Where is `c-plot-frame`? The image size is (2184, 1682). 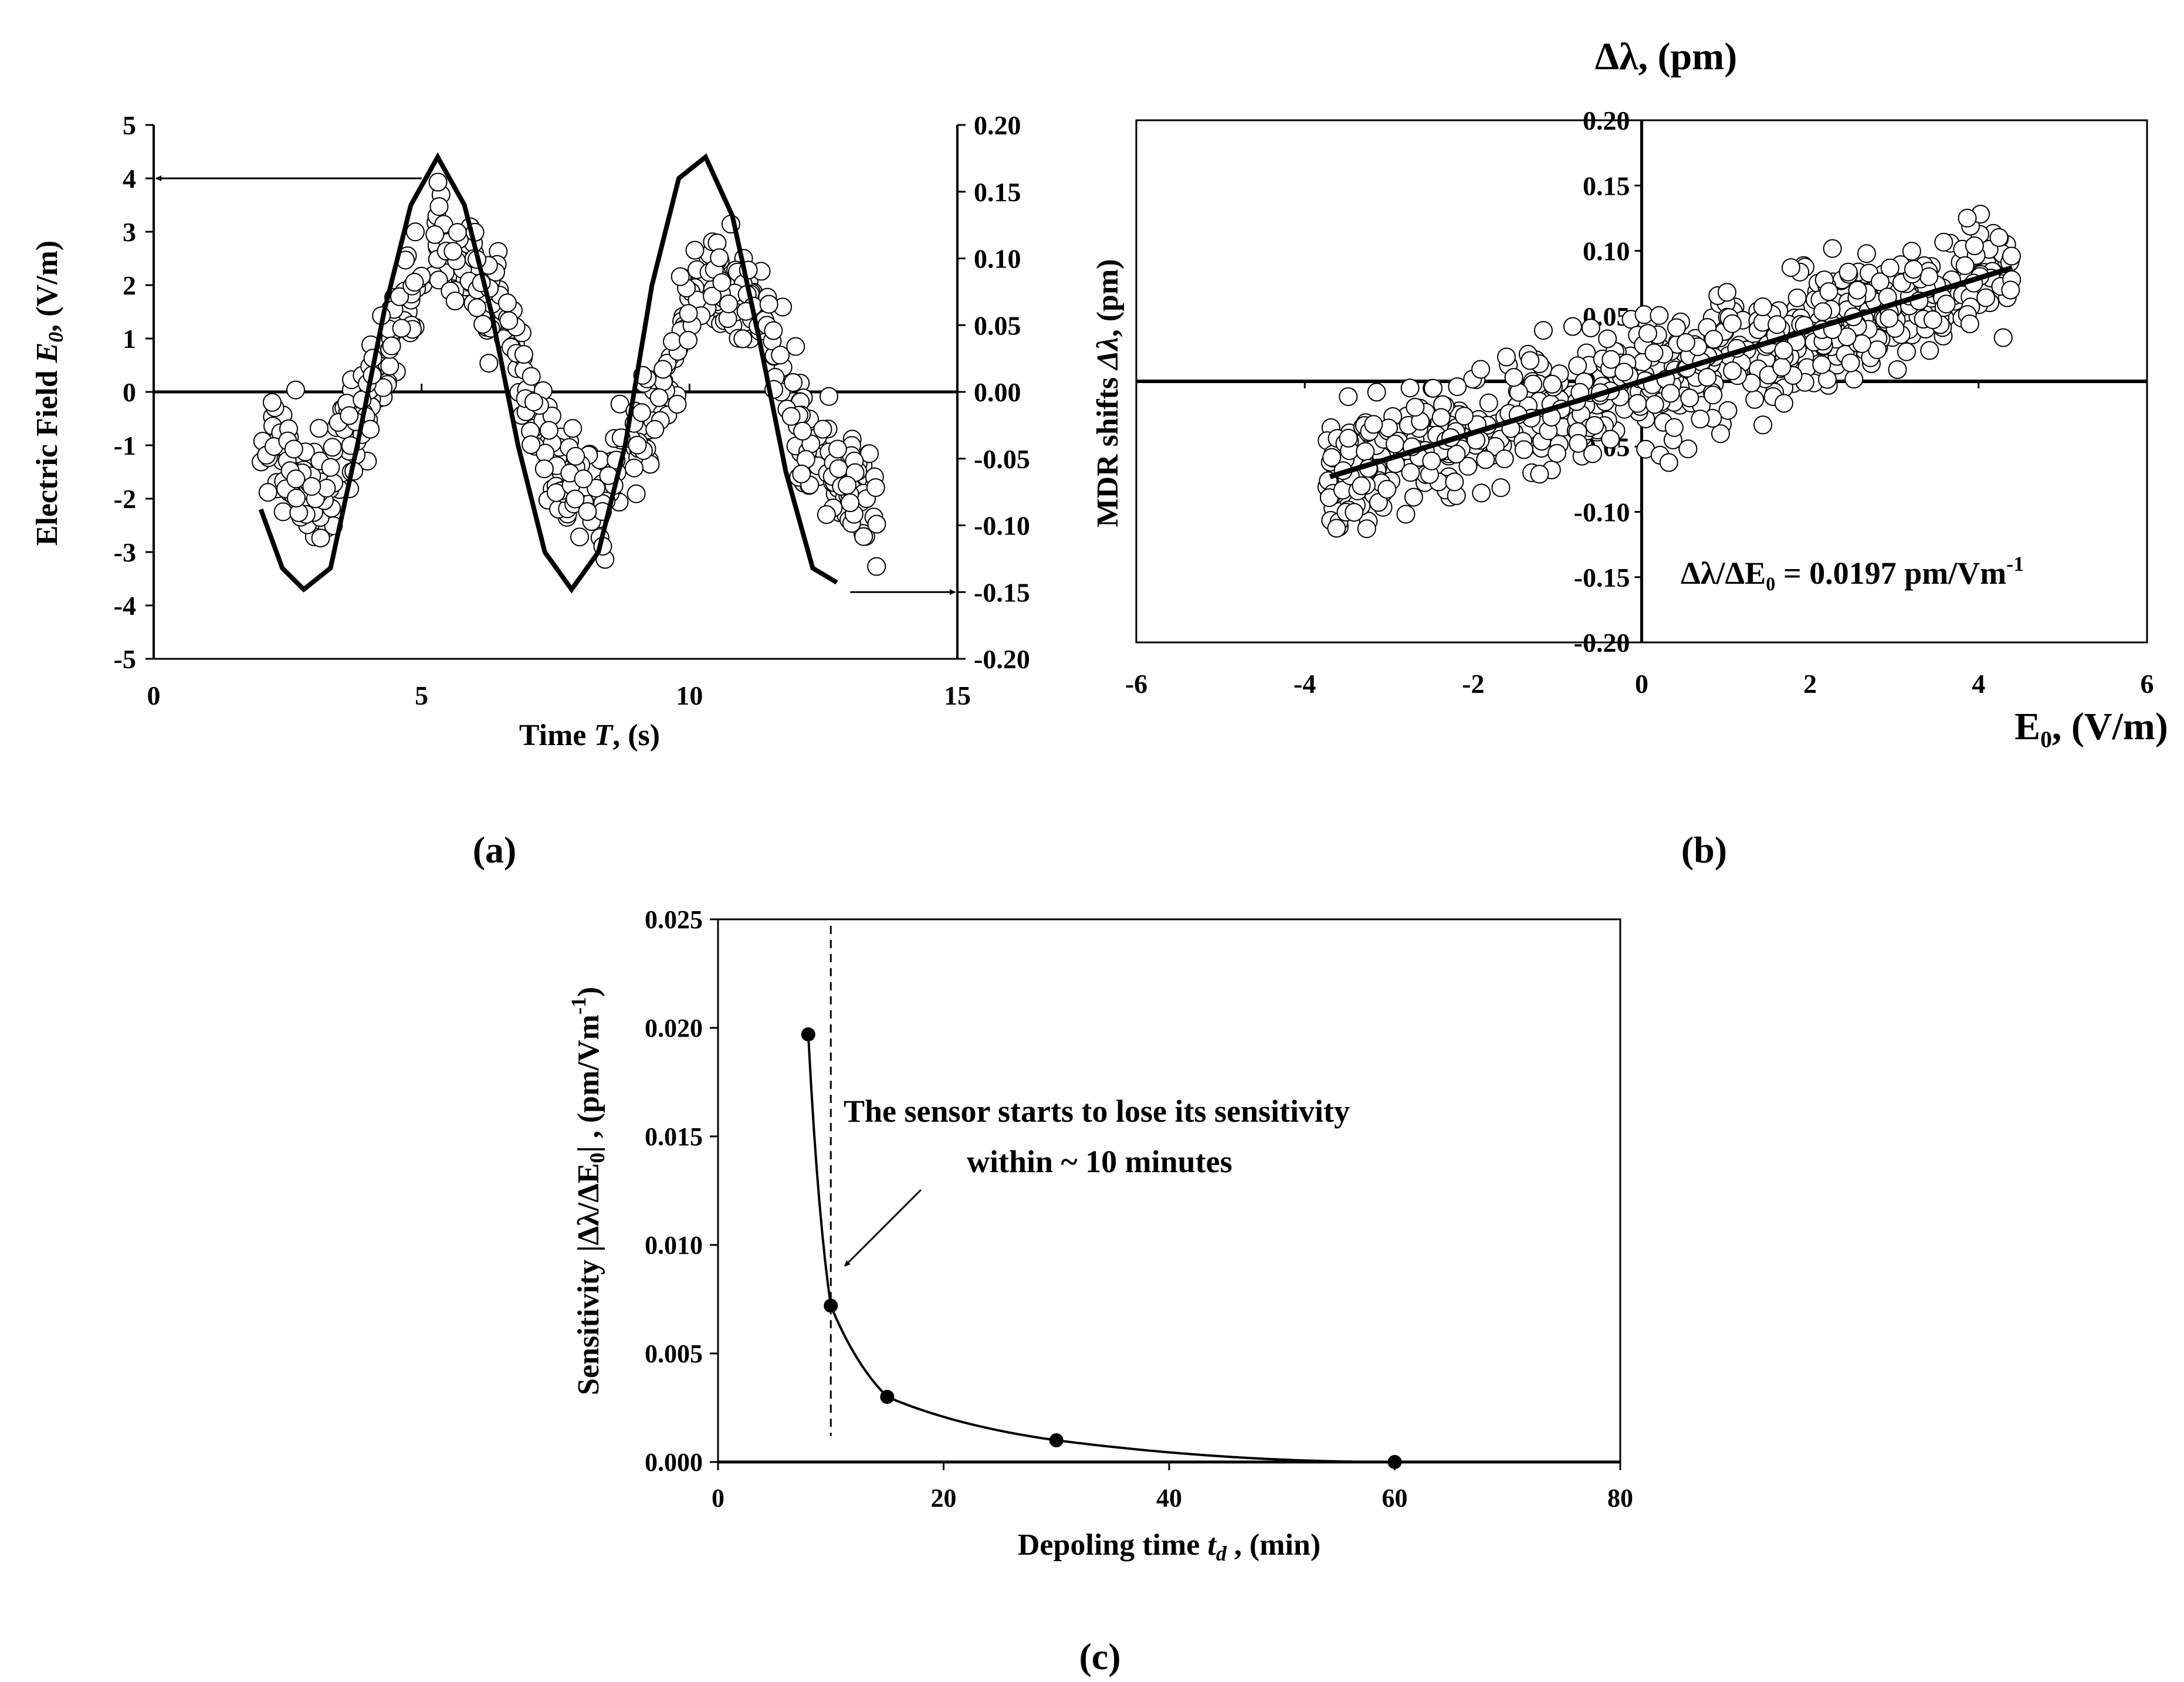
c-plot-frame is located at coordinates (1169, 1191).